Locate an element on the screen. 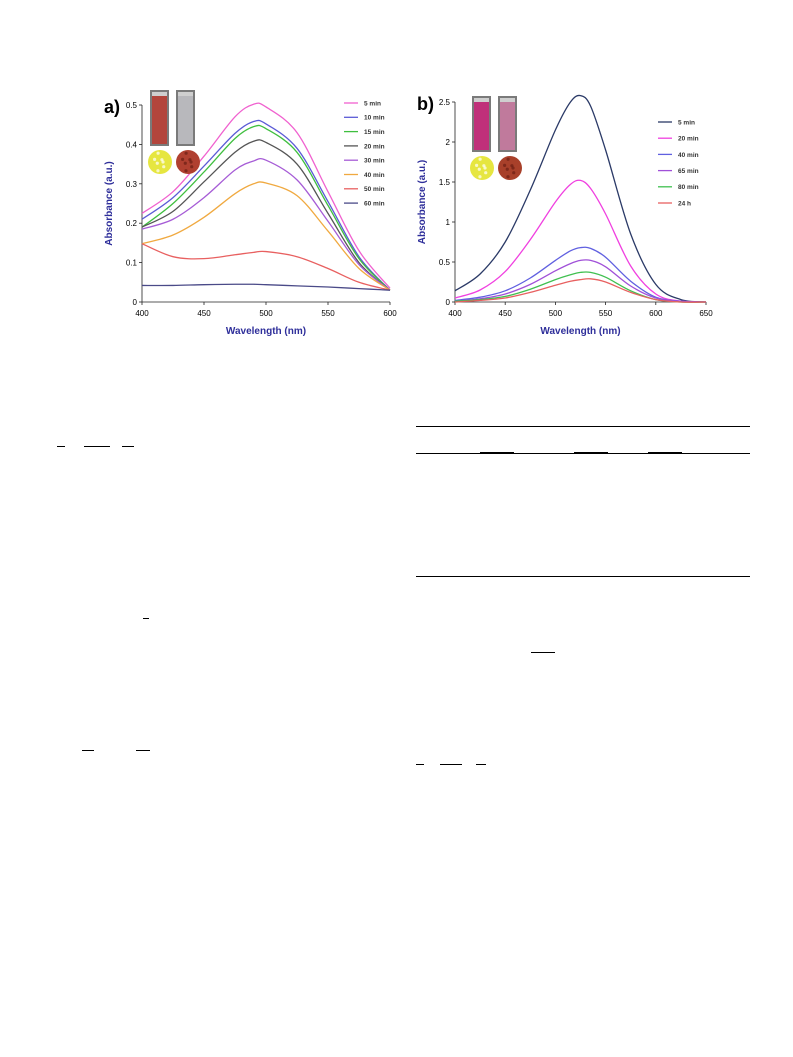 The height and width of the screenshot is (1057, 793). x-tick-label: 650 is located at coordinates (706, 313).